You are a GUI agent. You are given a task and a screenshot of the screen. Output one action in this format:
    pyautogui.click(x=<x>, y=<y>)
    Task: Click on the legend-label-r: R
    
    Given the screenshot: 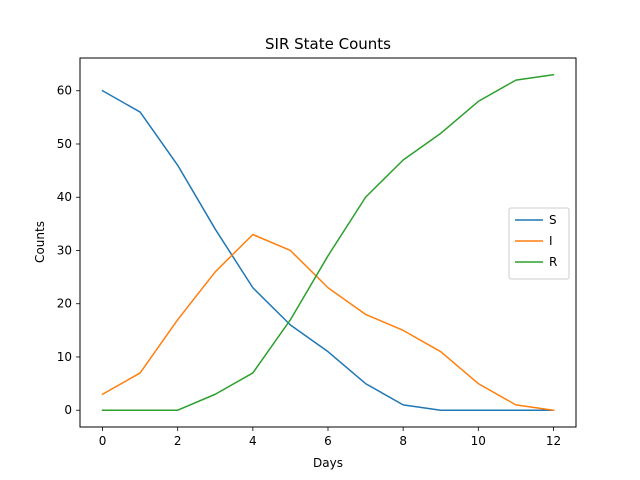 What is the action you would take?
    pyautogui.click(x=553, y=262)
    